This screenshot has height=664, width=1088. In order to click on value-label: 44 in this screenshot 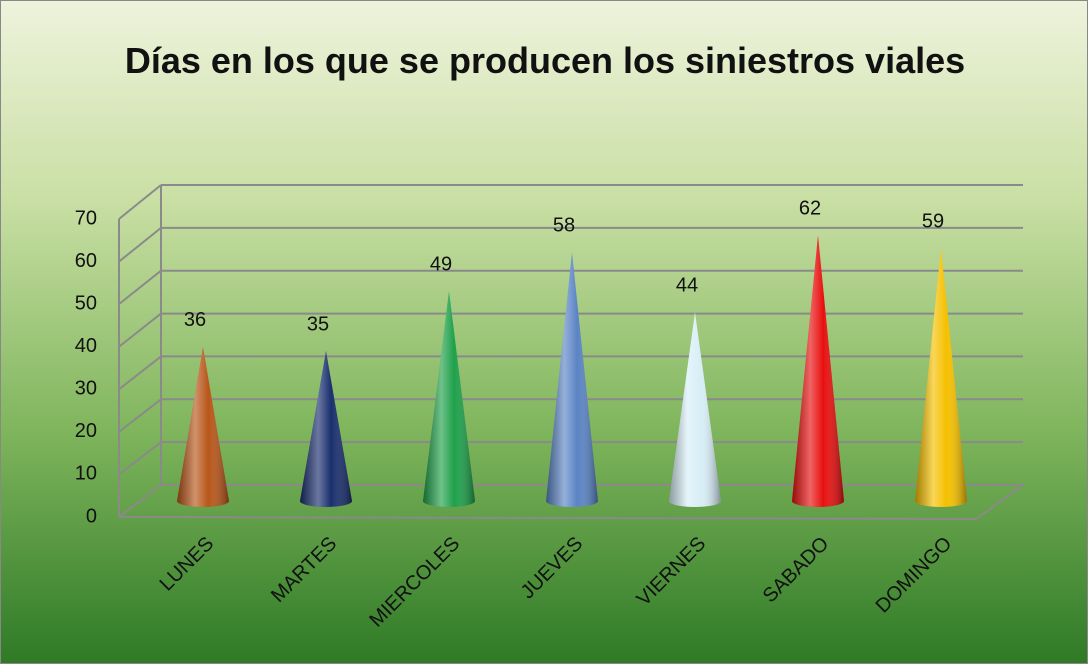, I will do `click(687, 286)`.